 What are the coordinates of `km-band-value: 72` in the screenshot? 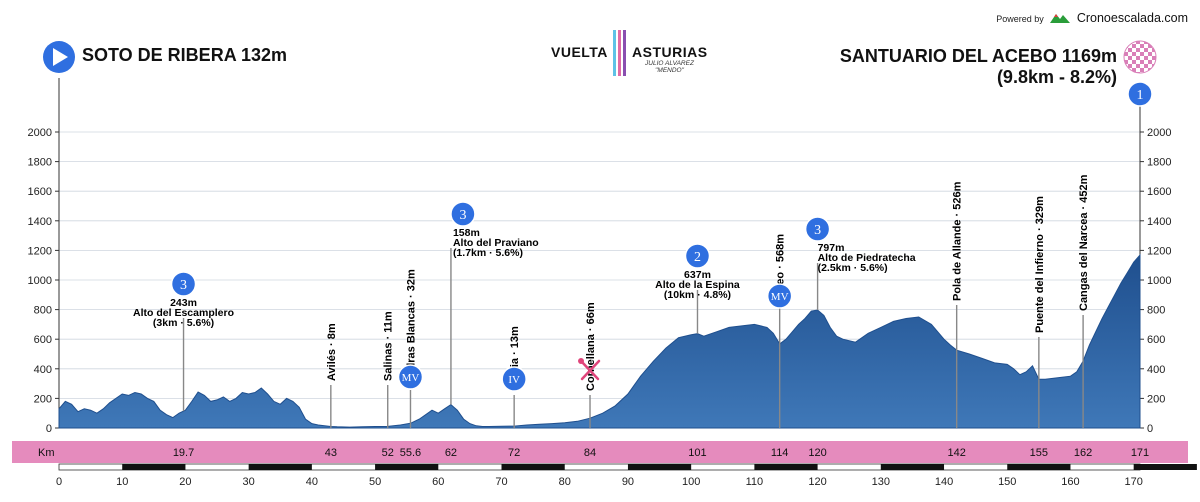 It's located at (514, 453).